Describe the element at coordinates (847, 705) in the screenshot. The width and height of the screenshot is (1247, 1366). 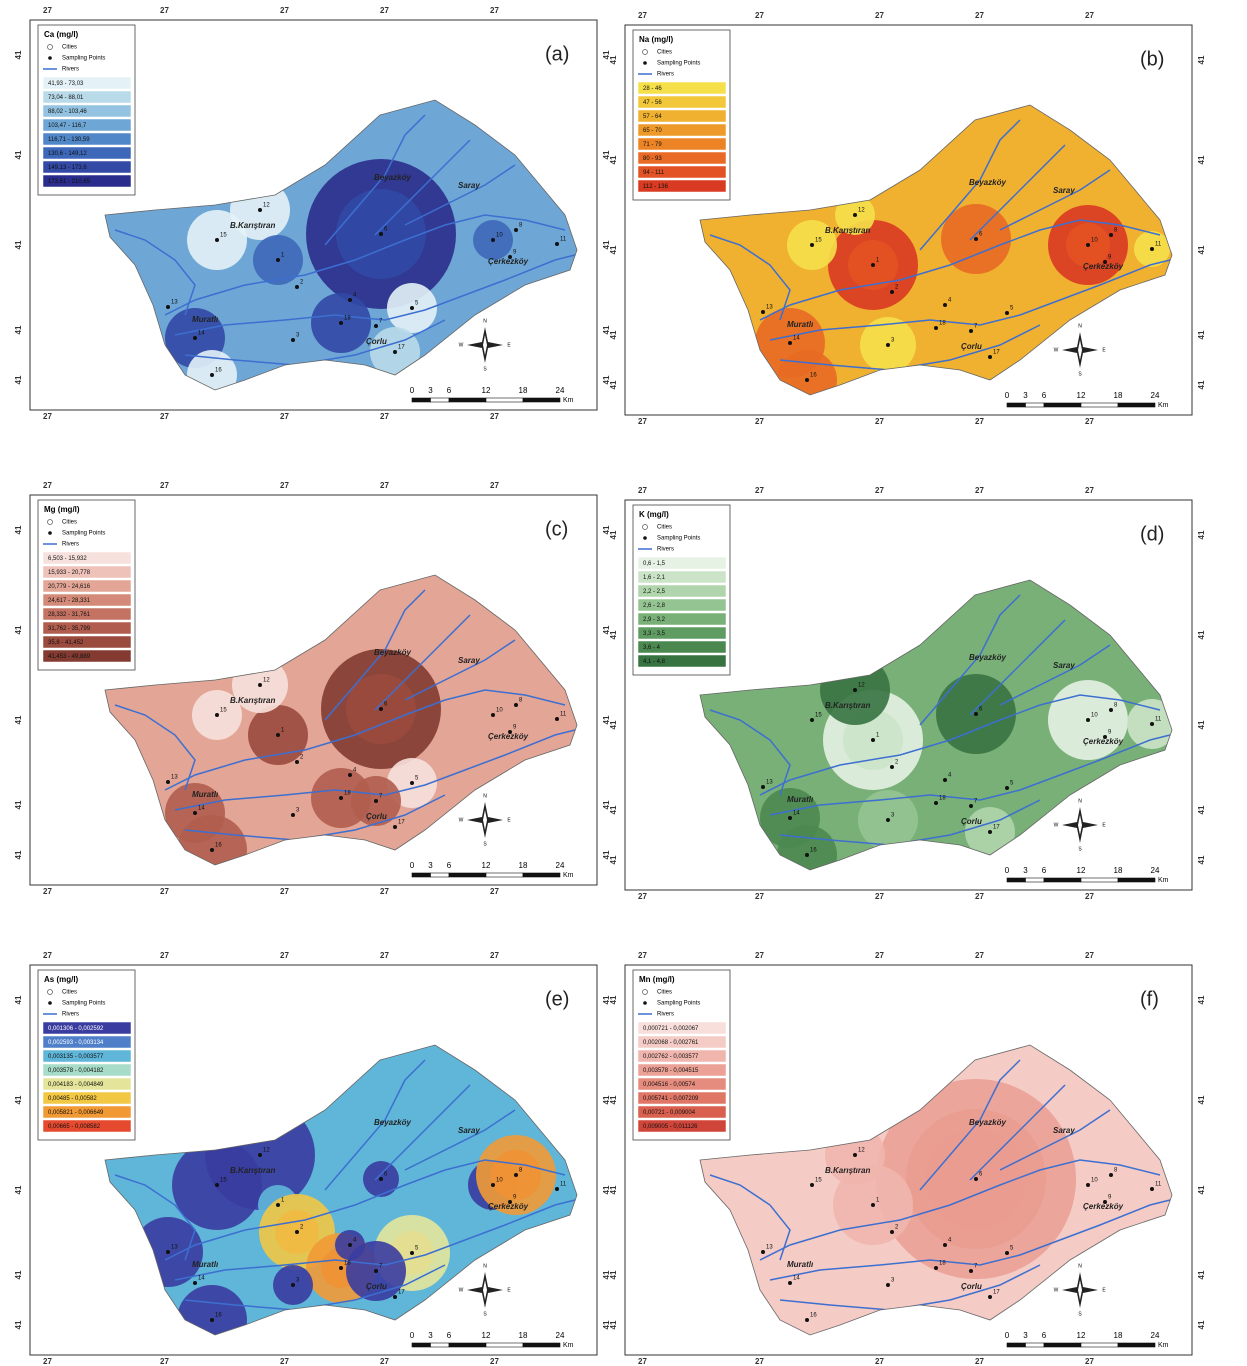
I see `place-name: B.Karıştıran` at that location.